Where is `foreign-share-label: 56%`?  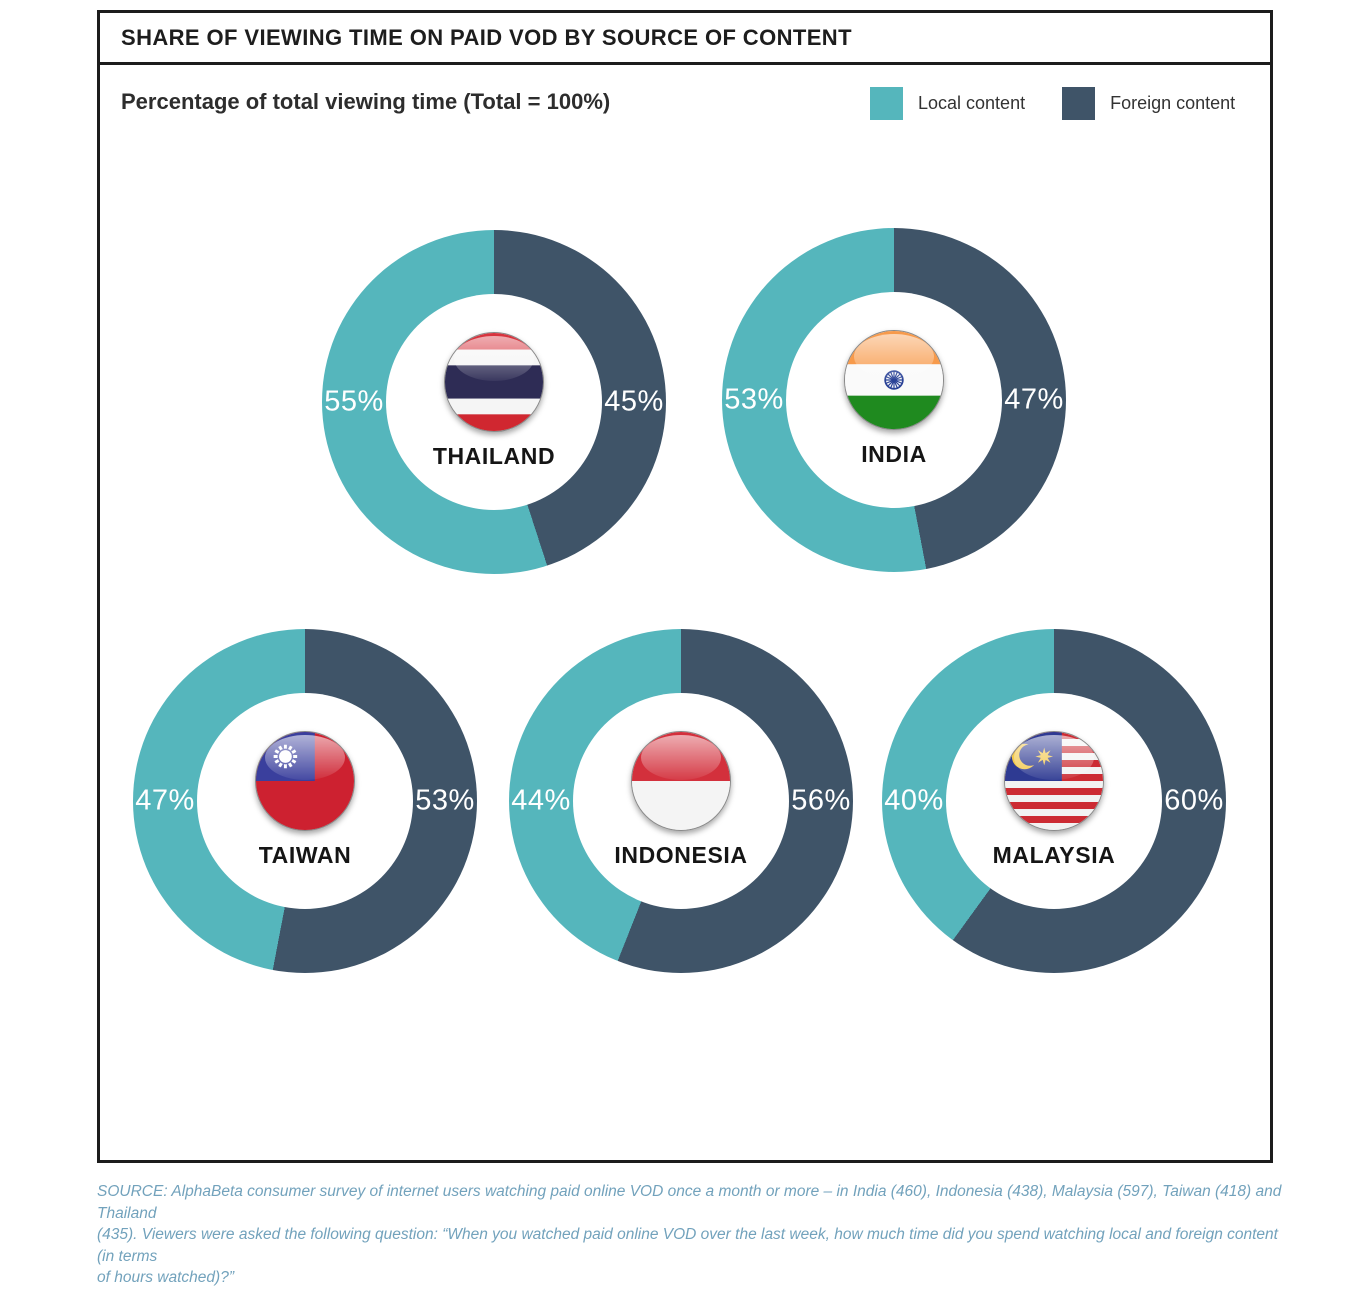
foreign-share-label: 56% is located at coordinates (821, 800).